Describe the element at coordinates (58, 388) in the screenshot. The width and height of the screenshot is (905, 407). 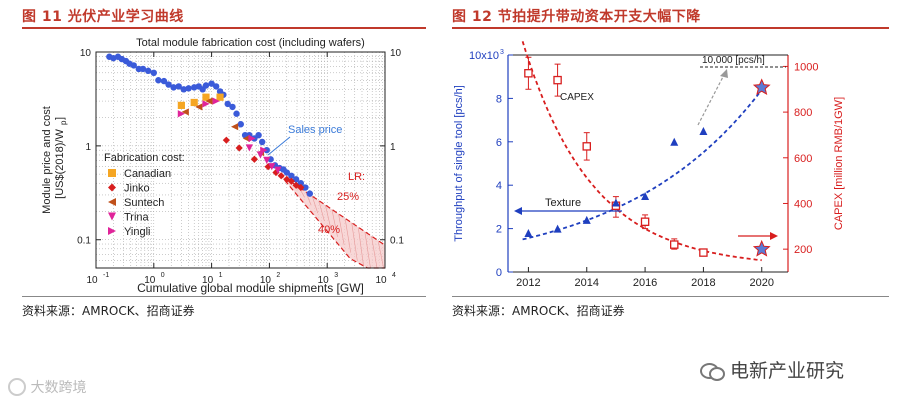
I see `watermark-left-text: 大数跨境` at that location.